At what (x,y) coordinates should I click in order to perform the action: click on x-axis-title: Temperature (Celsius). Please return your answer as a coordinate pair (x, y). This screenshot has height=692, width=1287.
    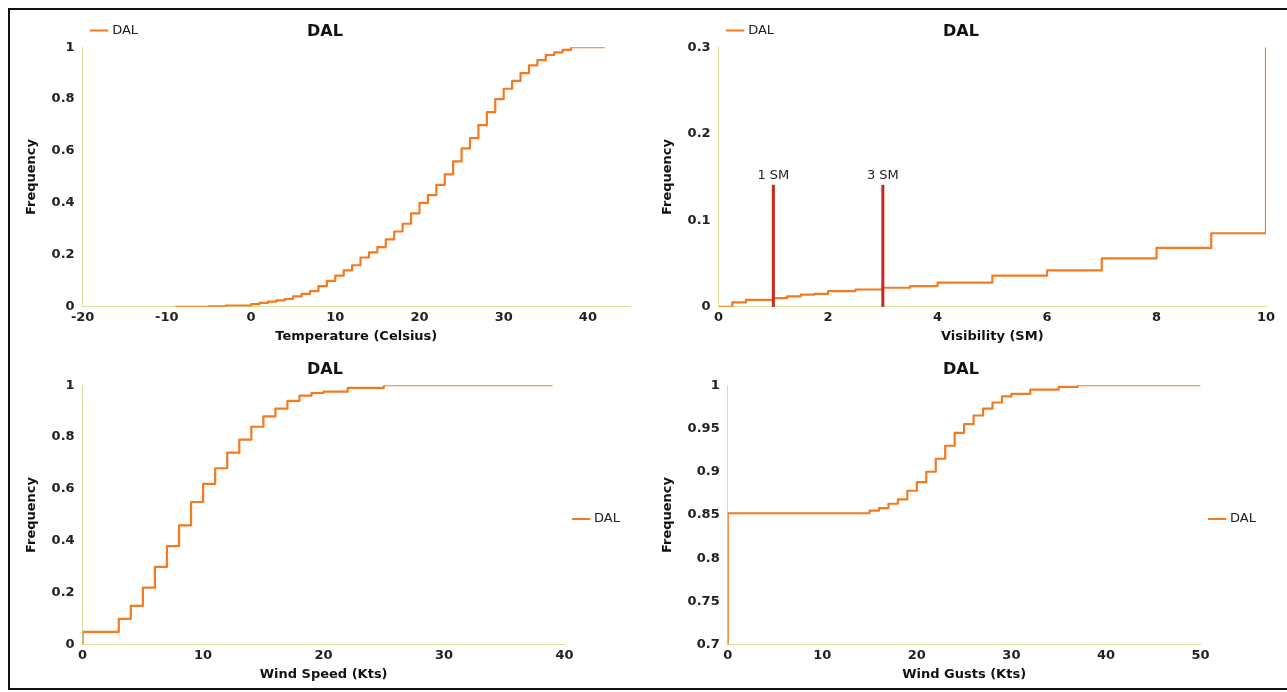
    Looking at the image, I should click on (356, 335).